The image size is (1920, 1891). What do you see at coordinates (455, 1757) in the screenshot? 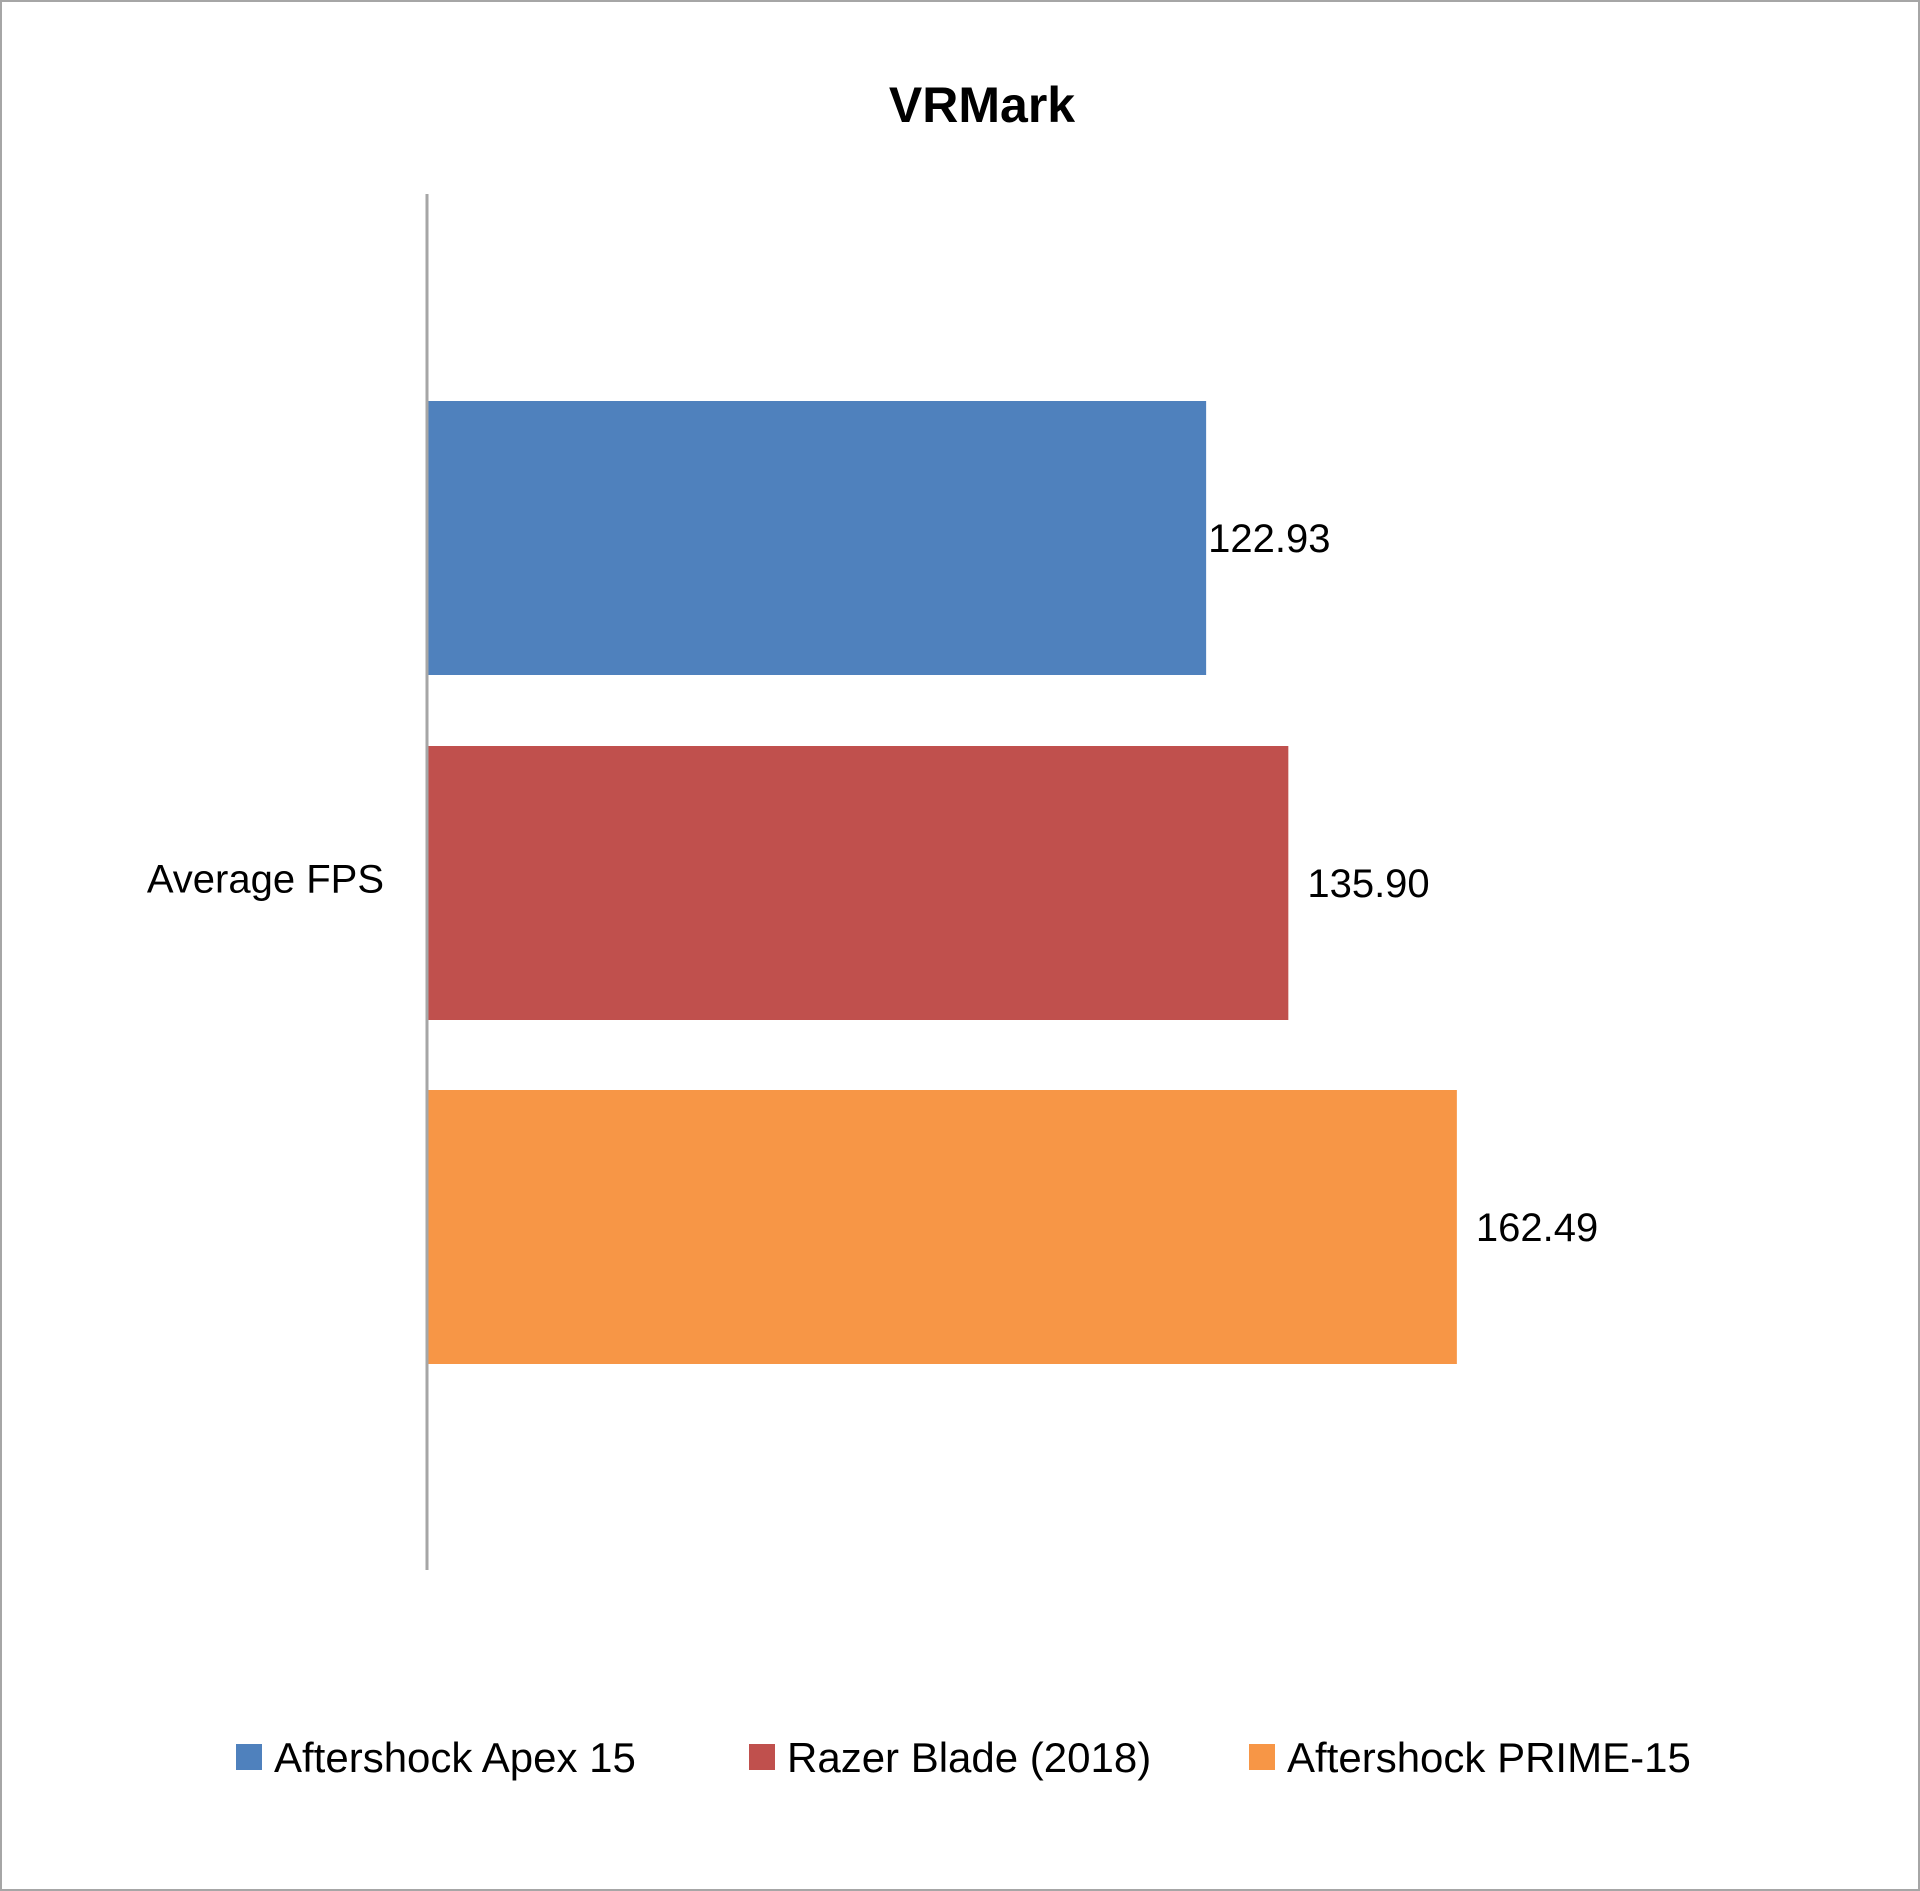
I see `legend-label-aftershock-apex-15: Aftershock Apex 15` at bounding box center [455, 1757].